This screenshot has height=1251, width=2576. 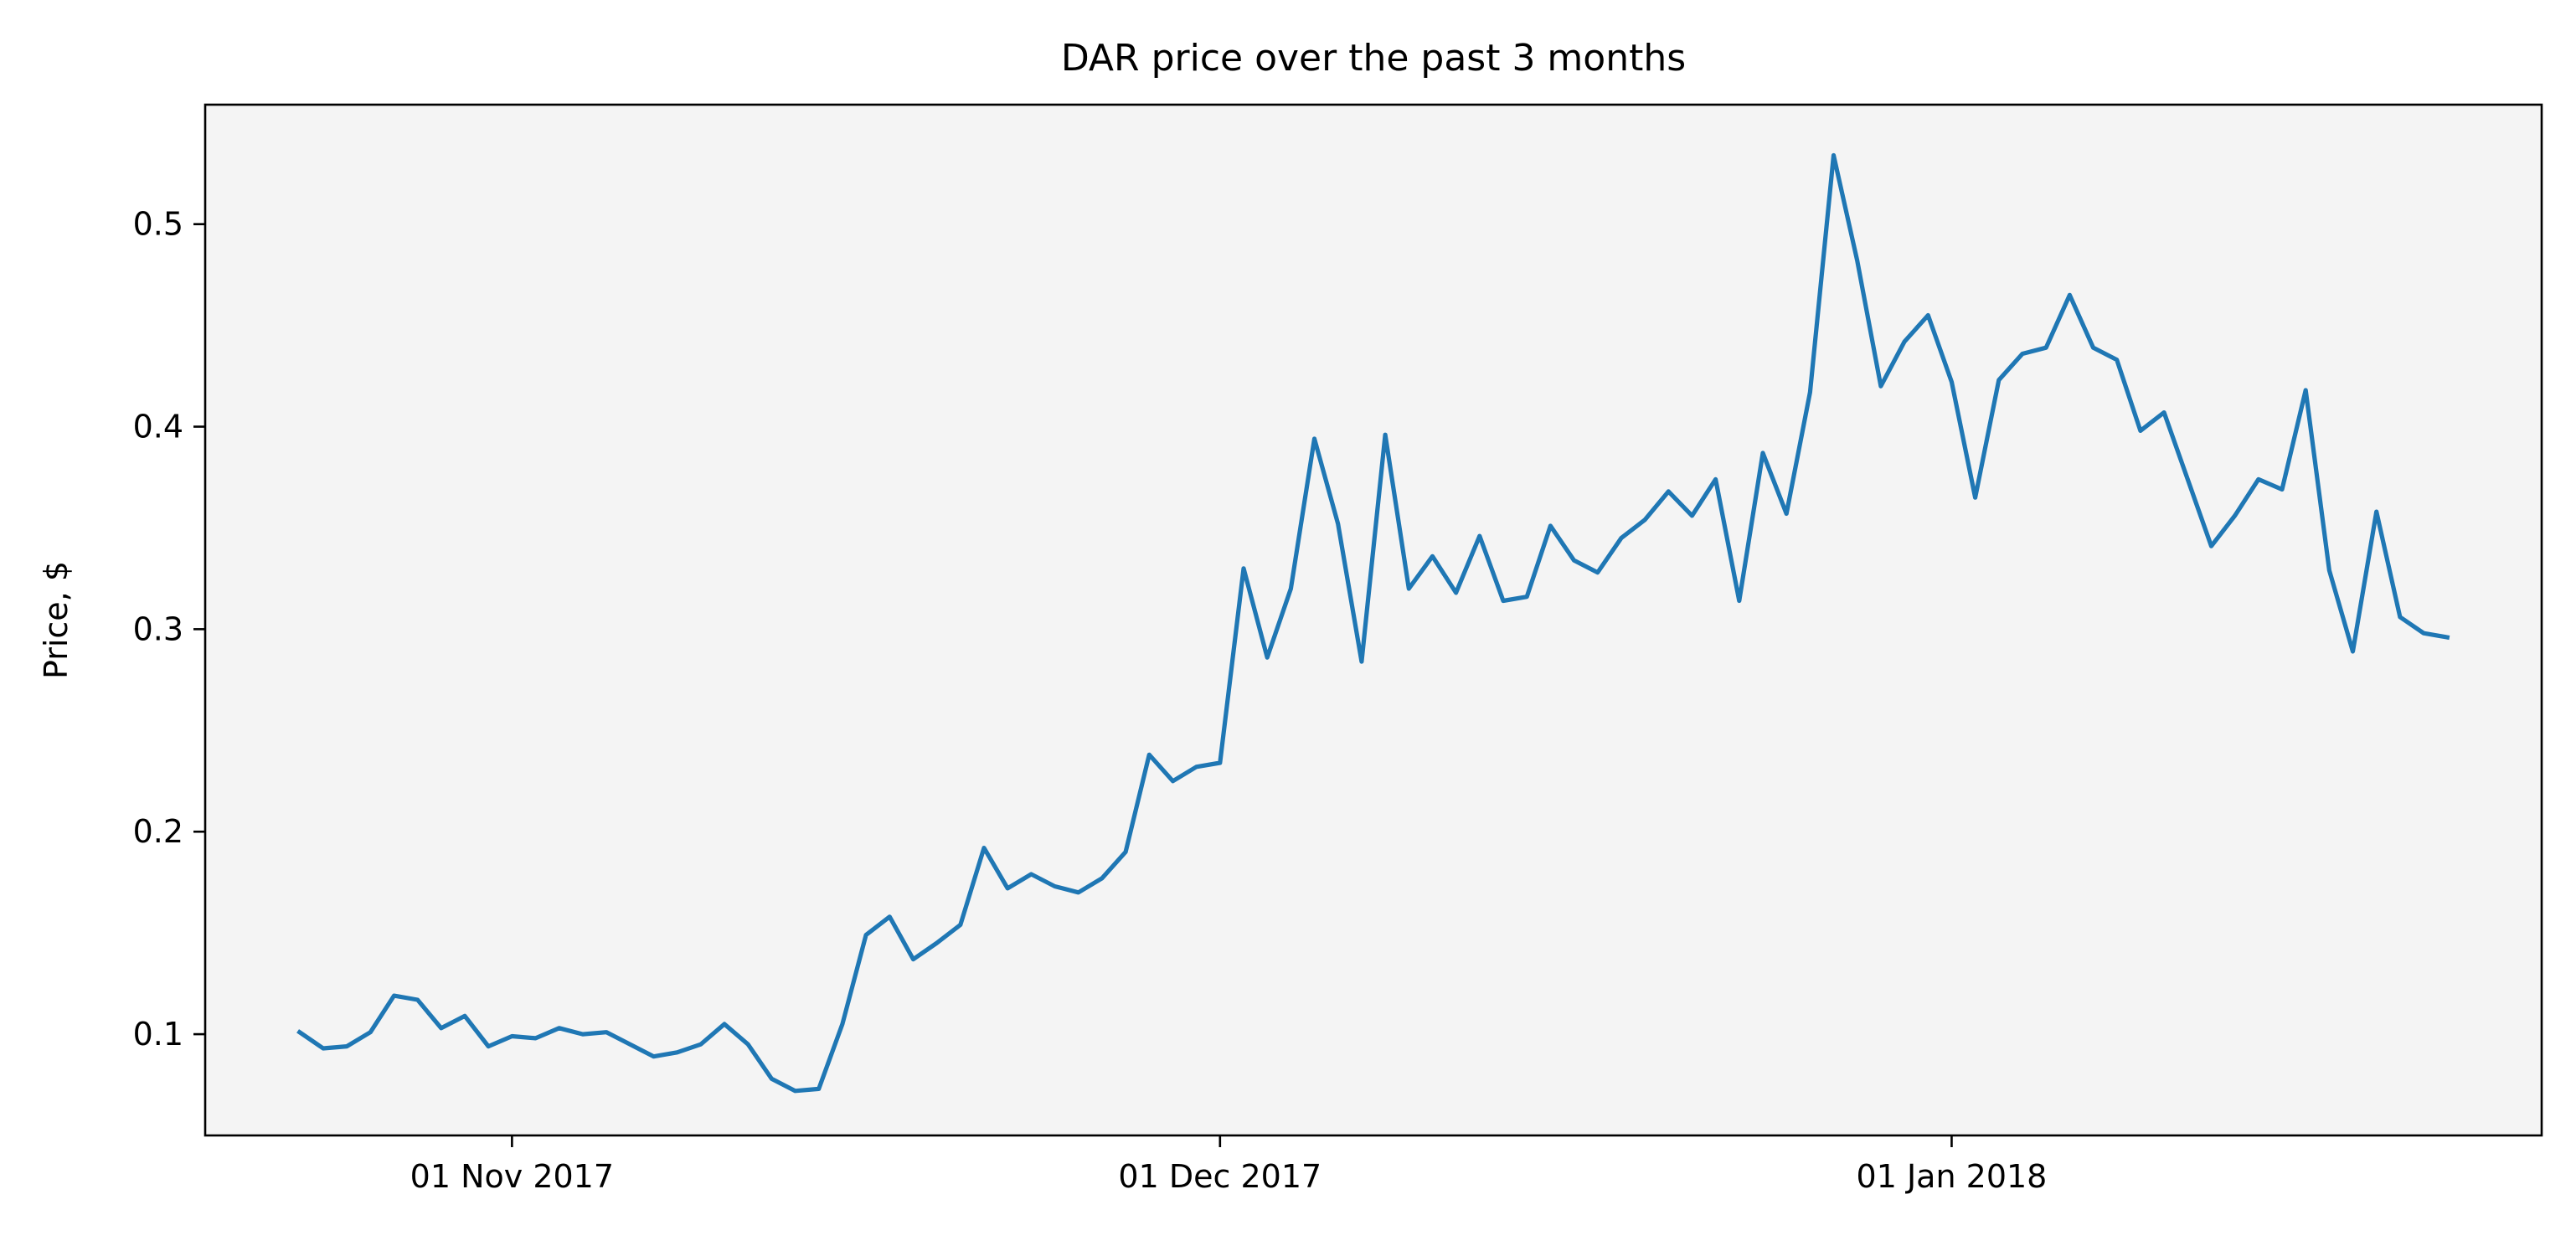 I want to click on y-tick-label: 0.3, so click(x=158, y=628).